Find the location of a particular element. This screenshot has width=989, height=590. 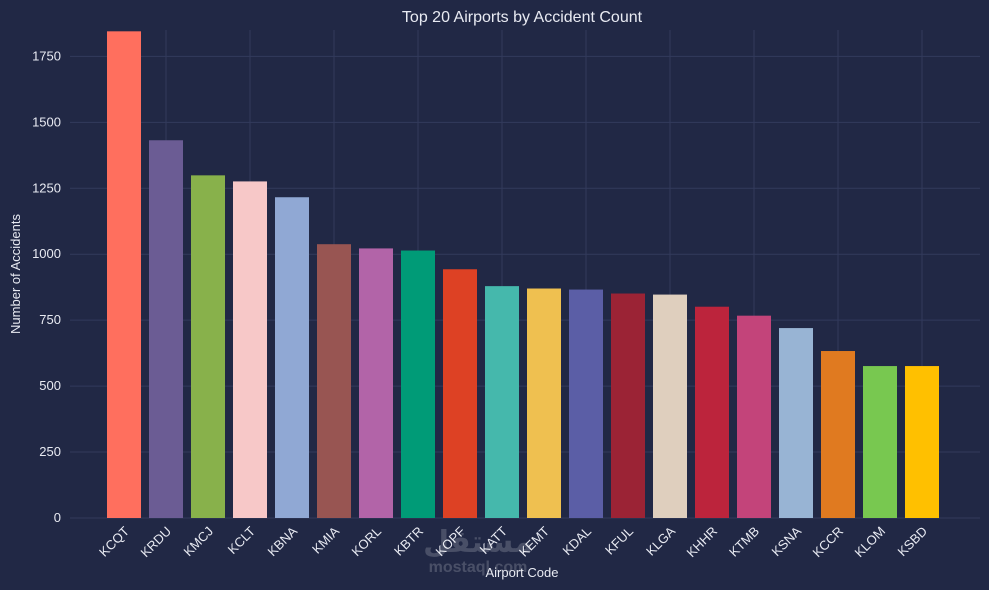

bar-klga is located at coordinates (670, 406).